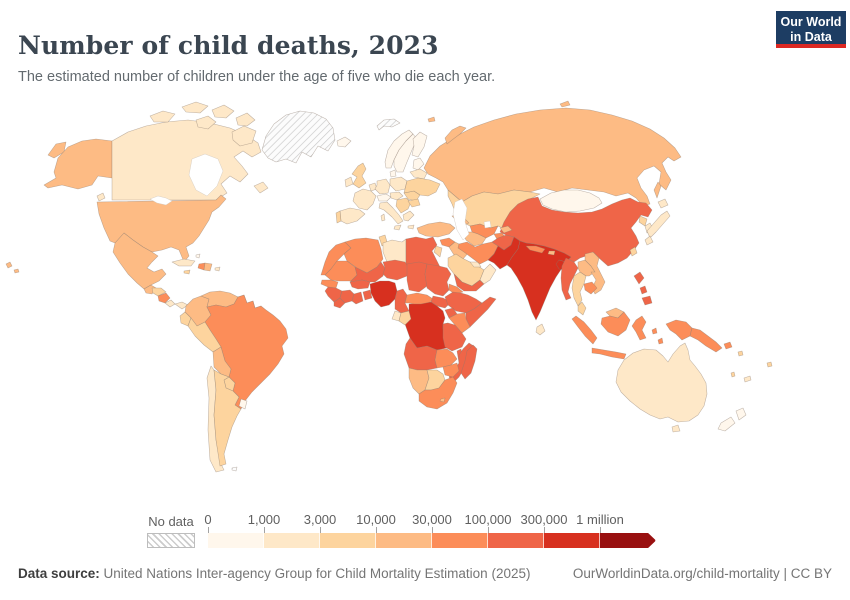  Describe the element at coordinates (539, 280) in the screenshot. I see `country-india` at that location.